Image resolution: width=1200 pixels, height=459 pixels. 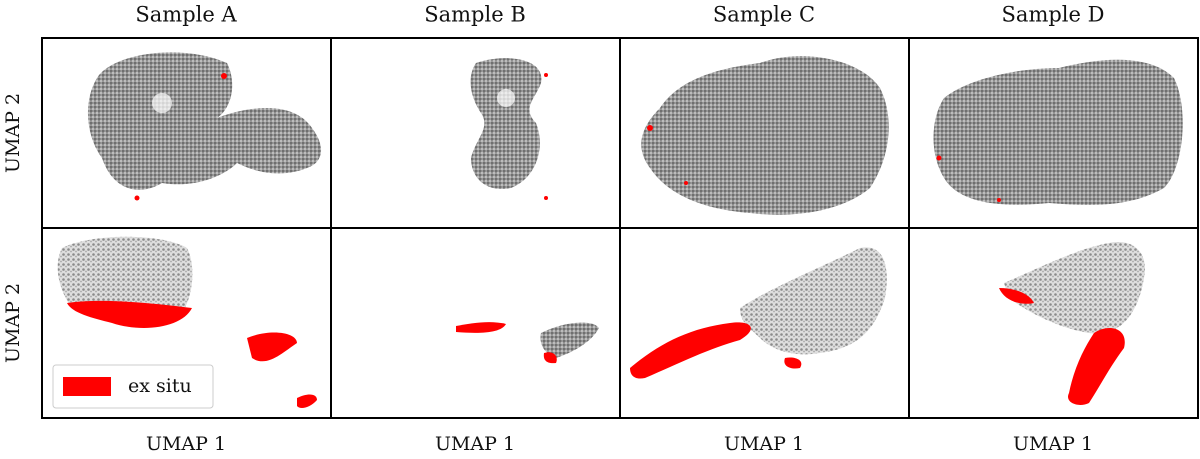 What do you see at coordinates (475, 15) in the screenshot?
I see `column-title: Sample B` at bounding box center [475, 15].